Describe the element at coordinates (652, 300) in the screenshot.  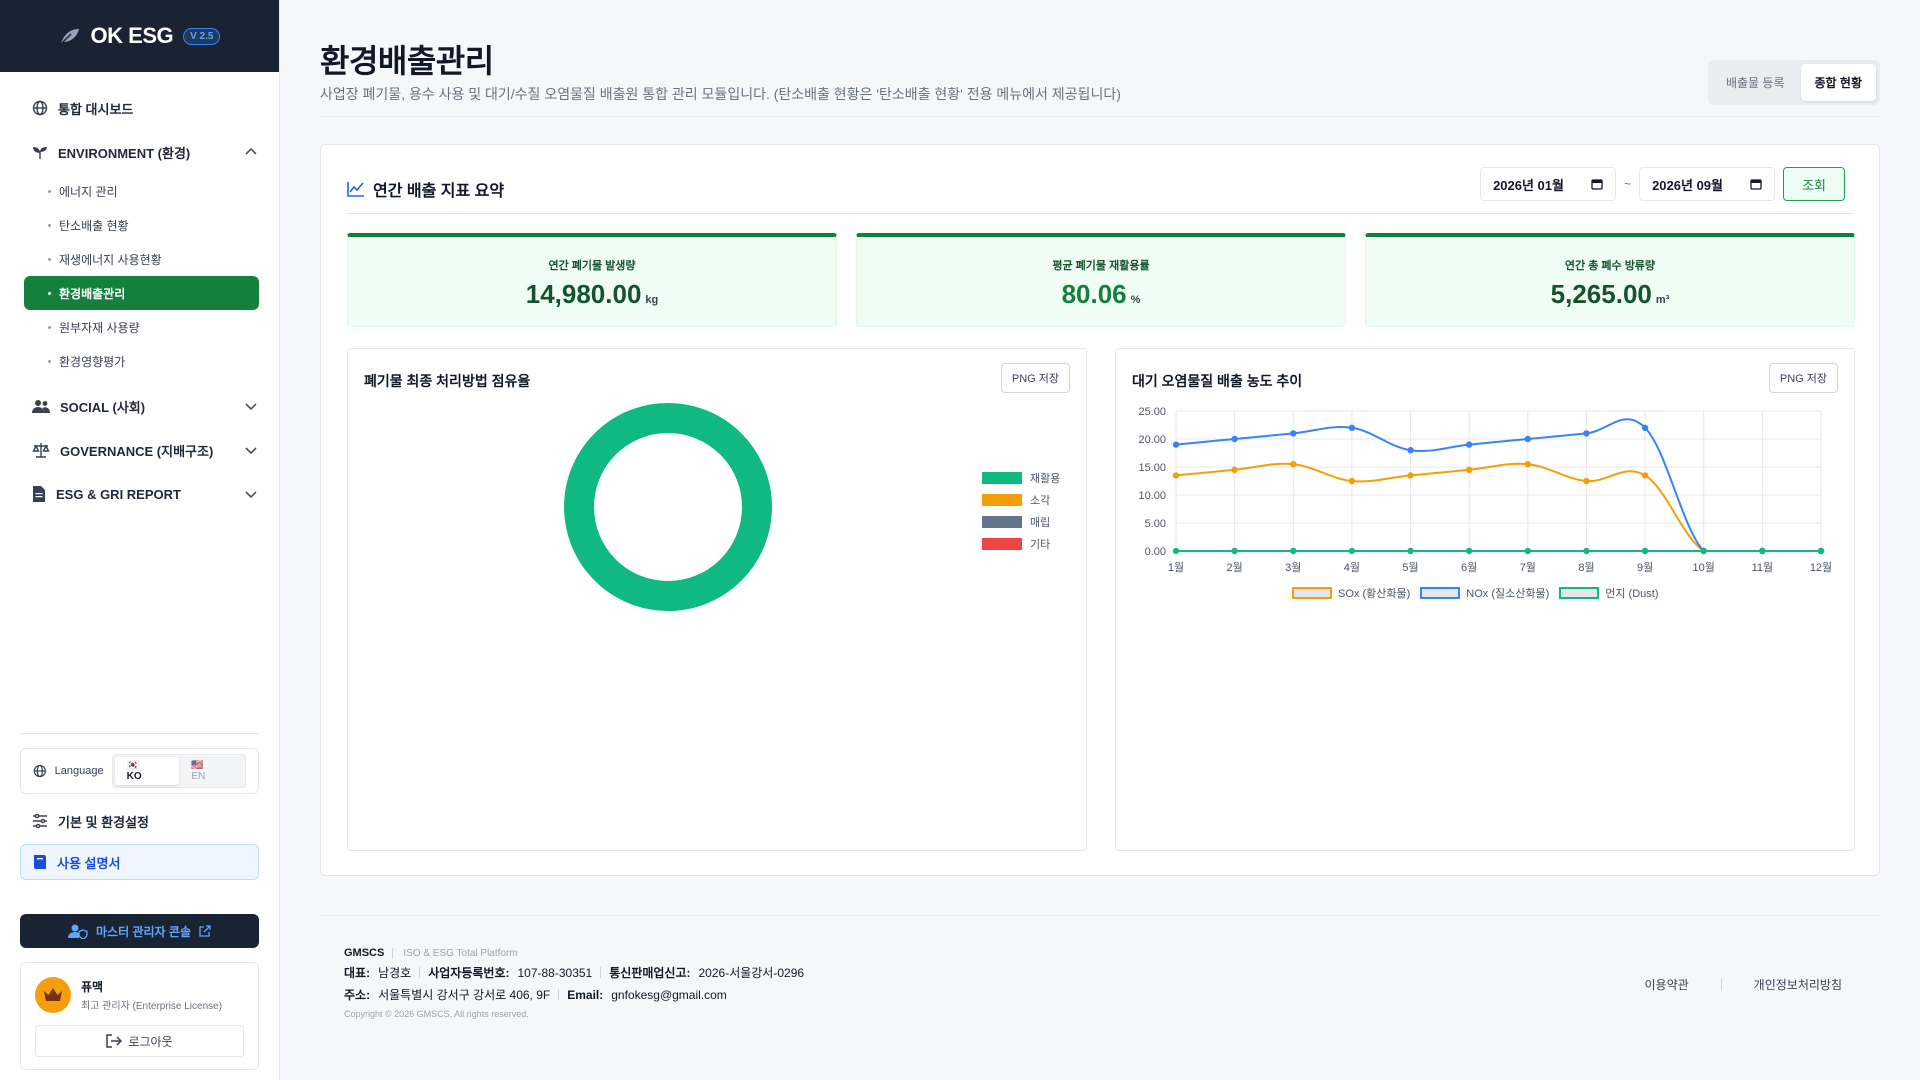
I see `kpi-unit: kg` at that location.